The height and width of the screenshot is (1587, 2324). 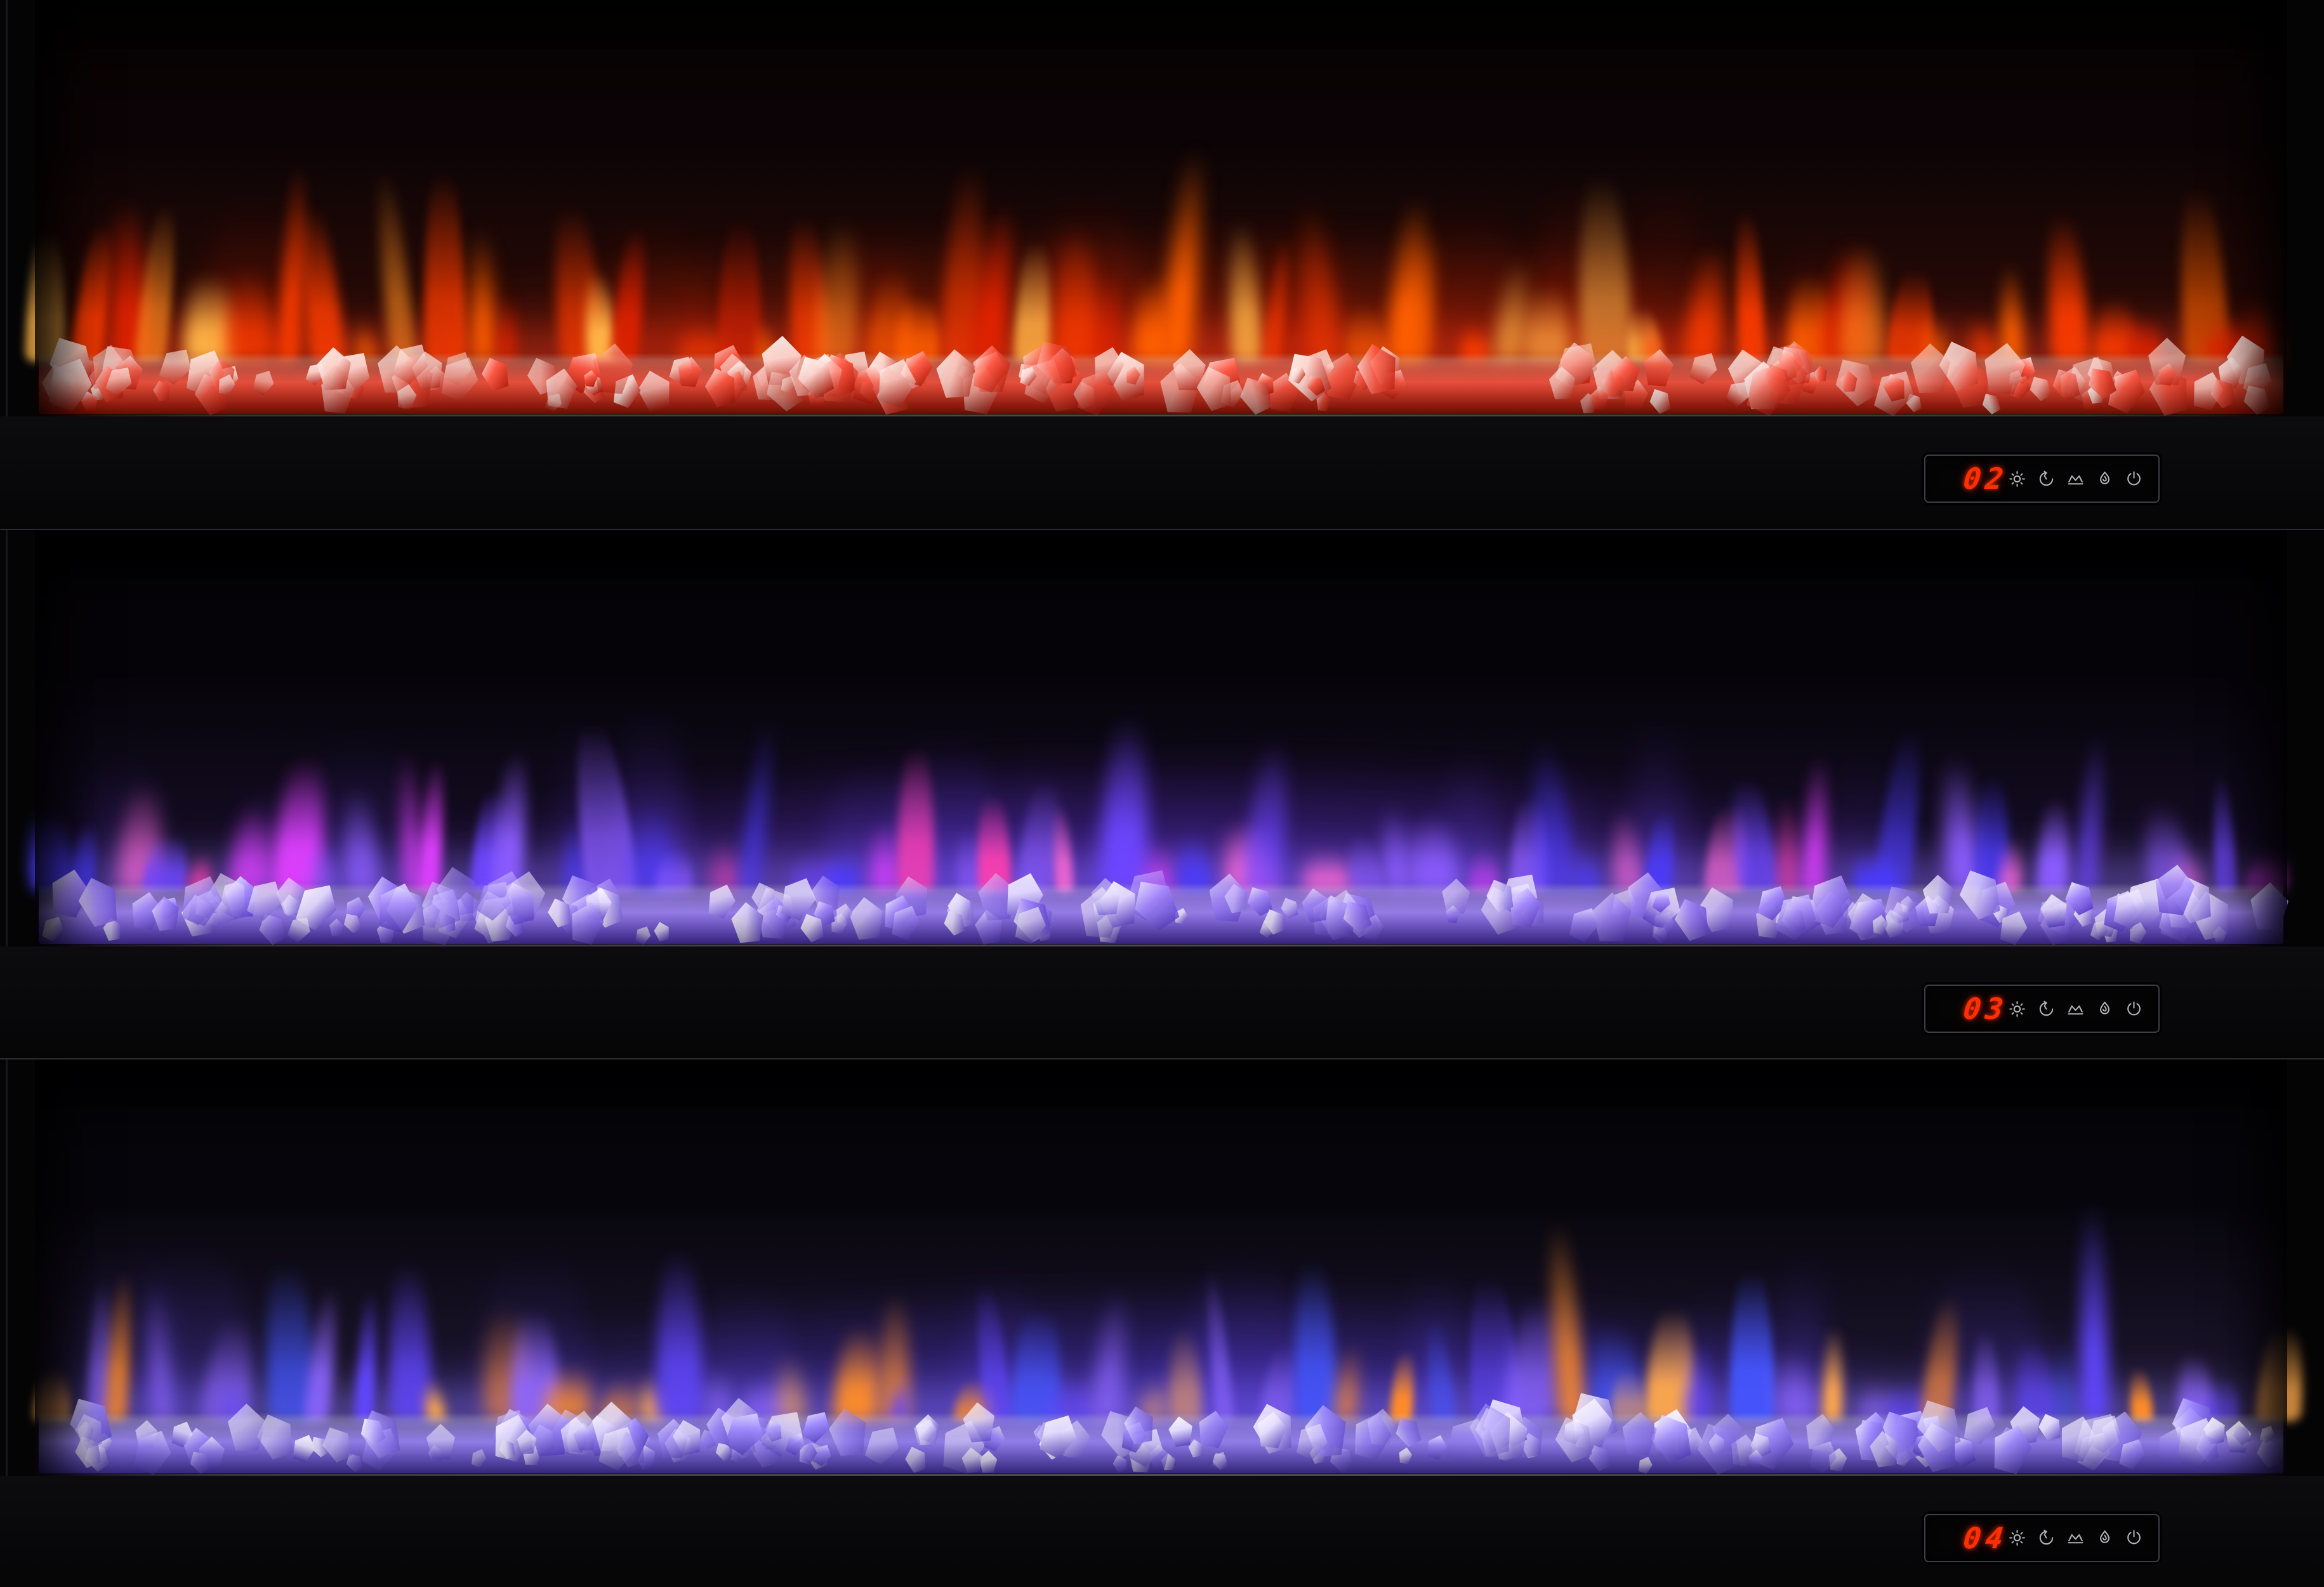 I want to click on front-apron: 03, so click(x=1162, y=1002).